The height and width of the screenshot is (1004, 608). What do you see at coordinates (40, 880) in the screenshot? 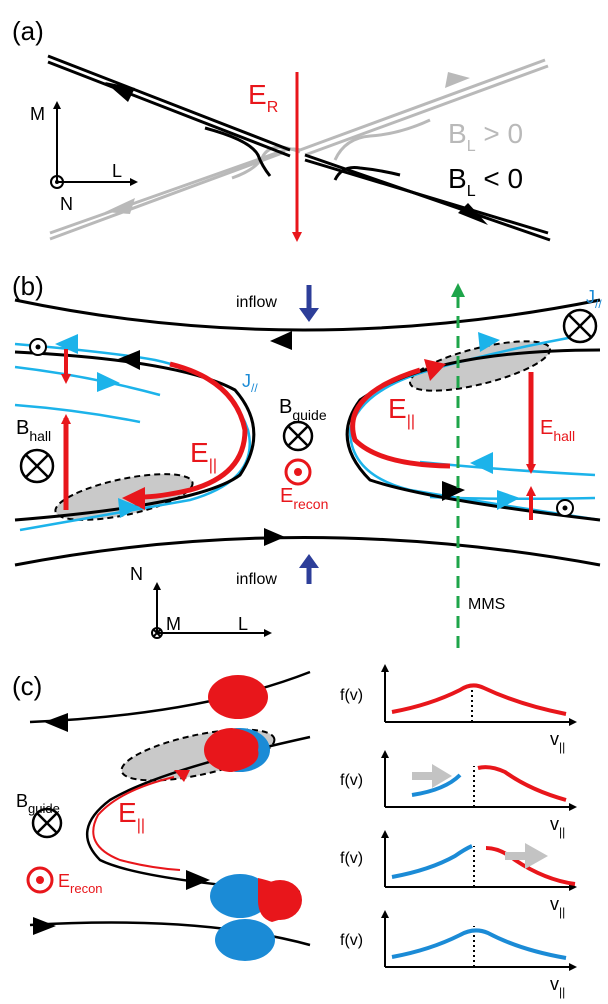
I see `c-out-of-page-icon` at bounding box center [40, 880].